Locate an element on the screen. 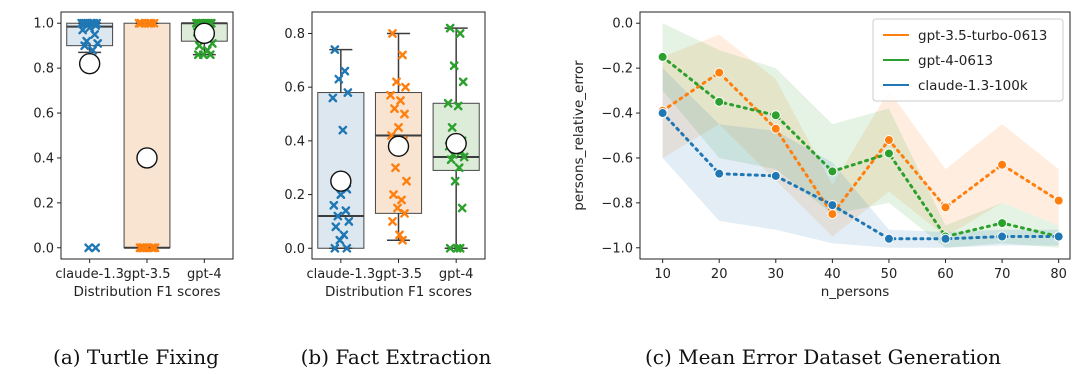 The image size is (1081, 374). x-tick-label: 60 is located at coordinates (945, 274).